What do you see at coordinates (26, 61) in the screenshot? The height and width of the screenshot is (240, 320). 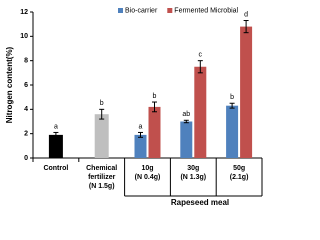 I see `y-tick-label: 8` at bounding box center [26, 61].